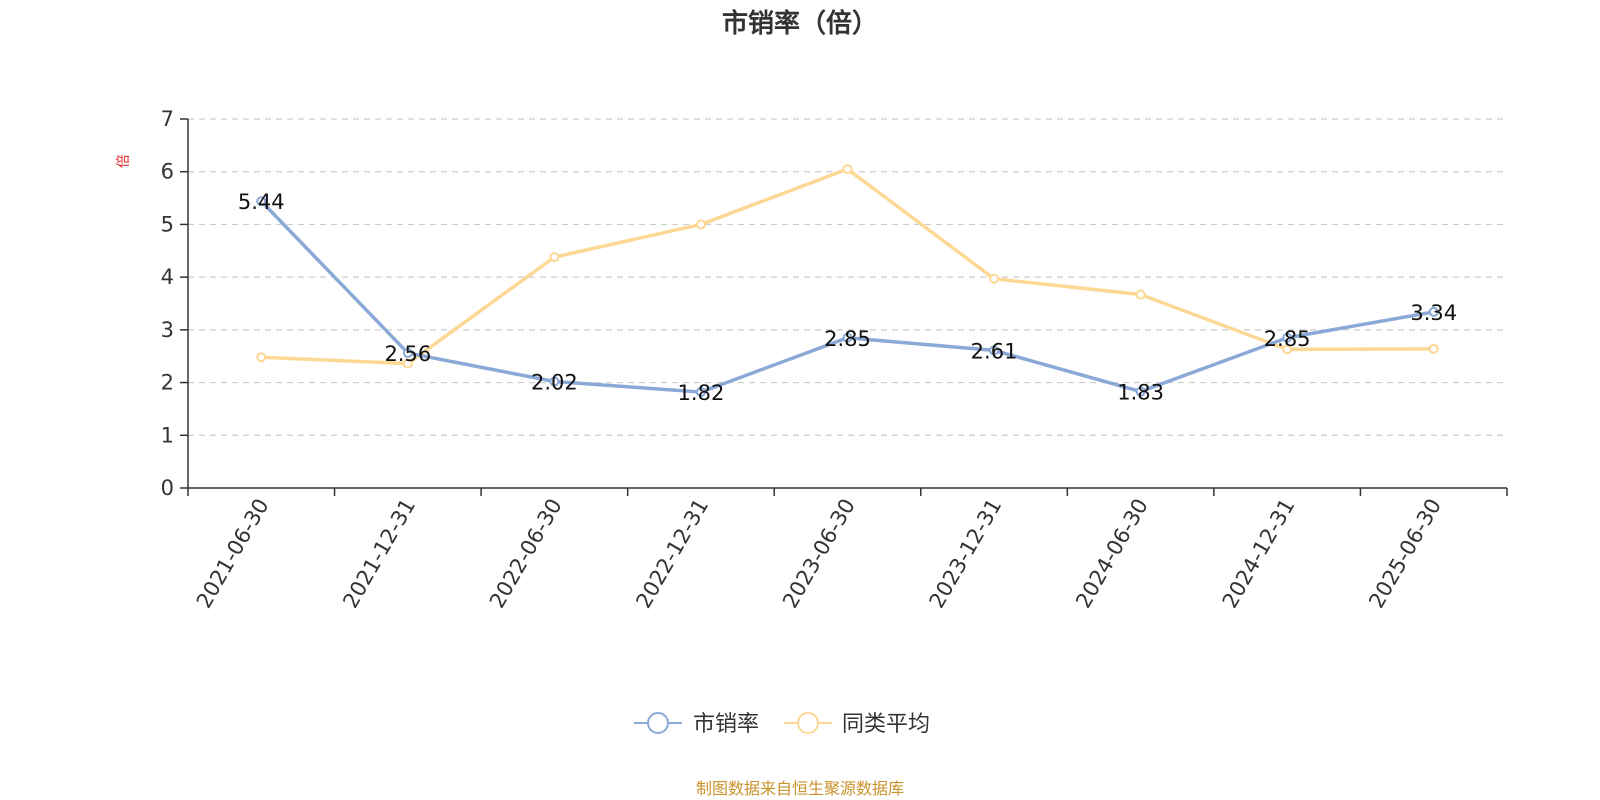 The height and width of the screenshot is (800, 1600). I want to click on data-label: 3.34, so click(1433, 313).